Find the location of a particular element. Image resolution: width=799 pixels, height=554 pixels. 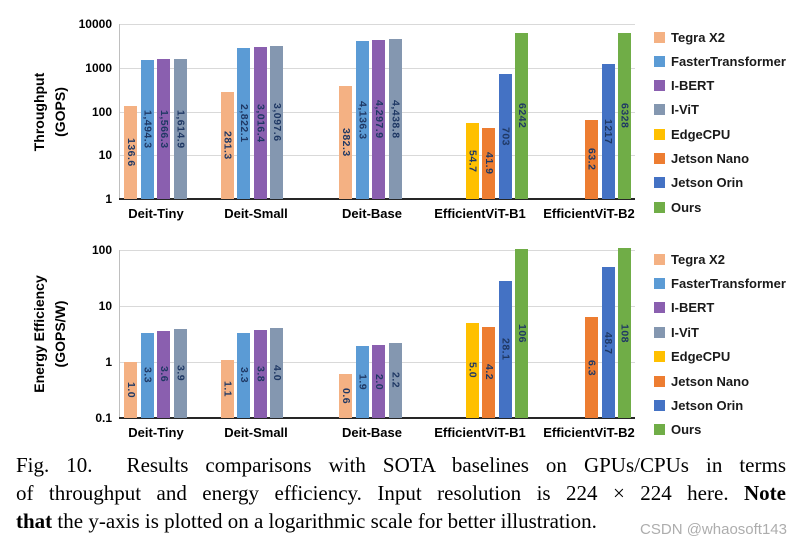

bar-value-text: 0.6 is located at coordinates (345, 396).